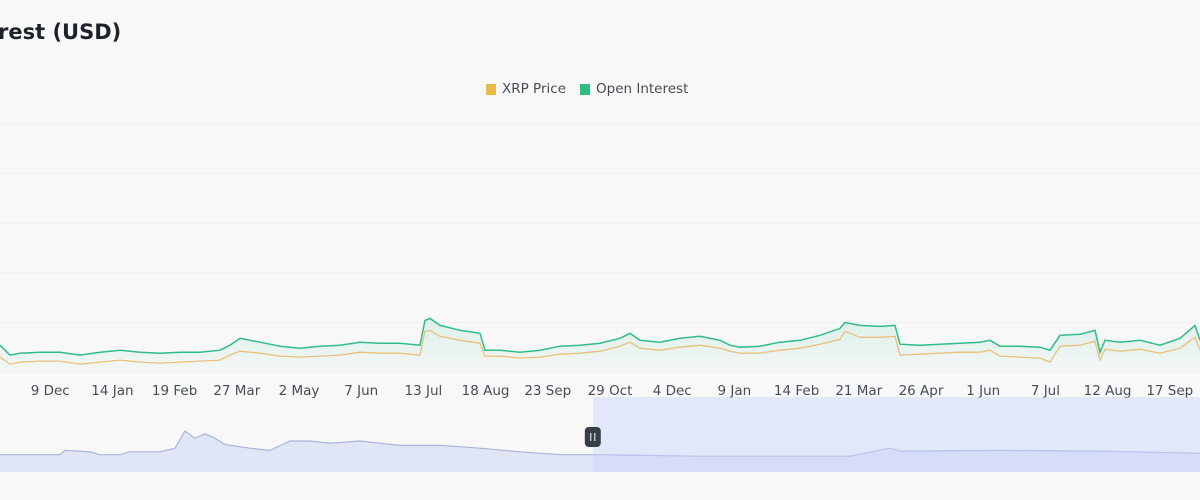 The height and width of the screenshot is (500, 1200). What do you see at coordinates (547, 391) in the screenshot?
I see `x-tick-label: 23 Sep` at bounding box center [547, 391].